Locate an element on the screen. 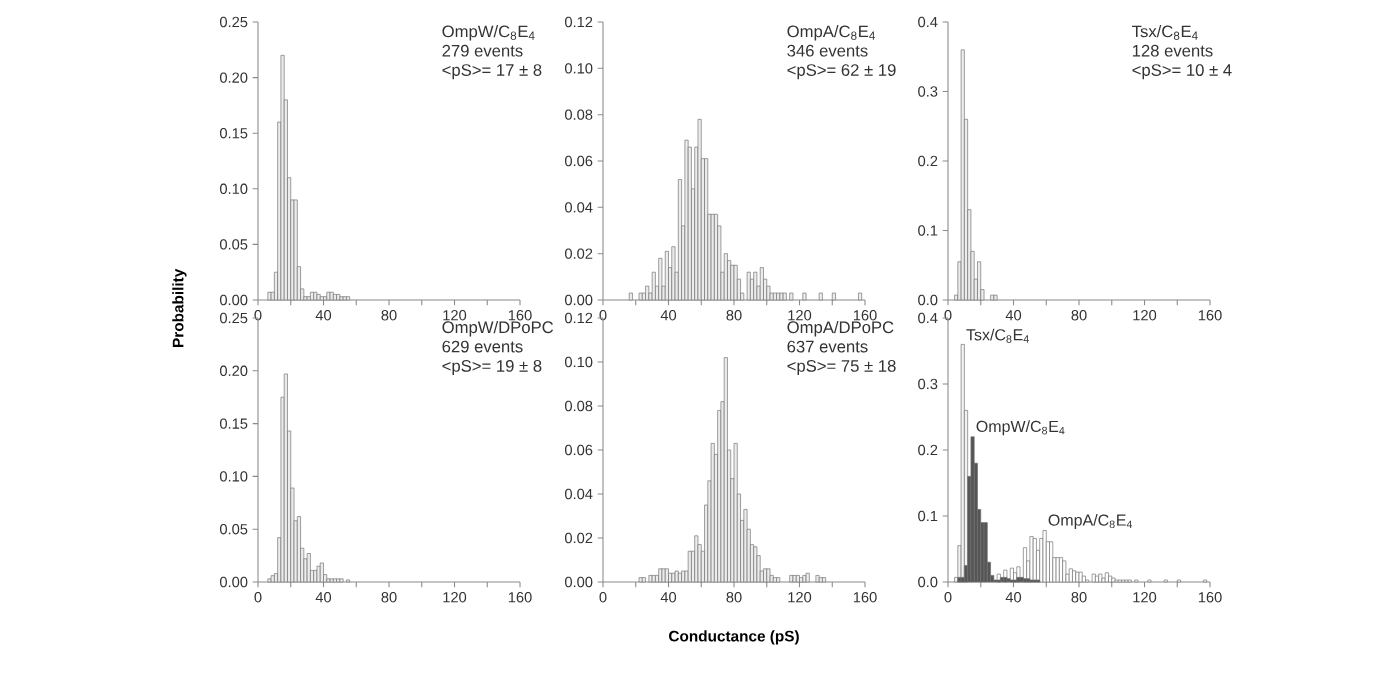 The image size is (1374, 679). series-label: OmpW/C$_{8}$E$_{4}$ is located at coordinates (1020, 428).